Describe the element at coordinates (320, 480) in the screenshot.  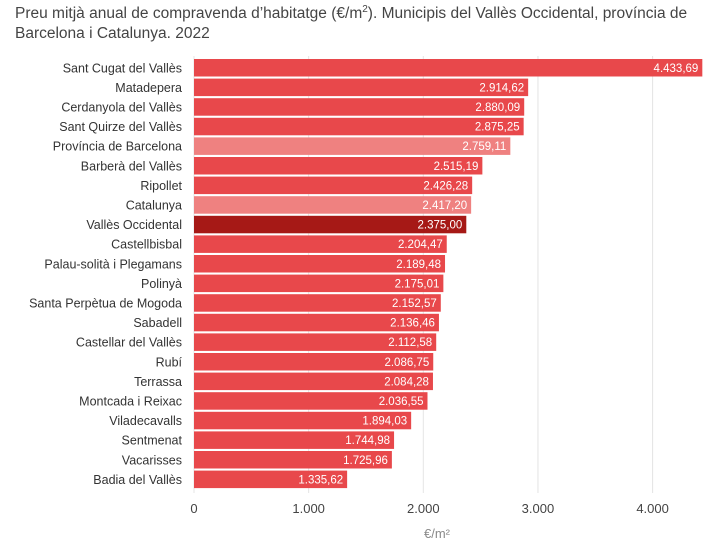
I see `value-label: 1.335,62` at that location.